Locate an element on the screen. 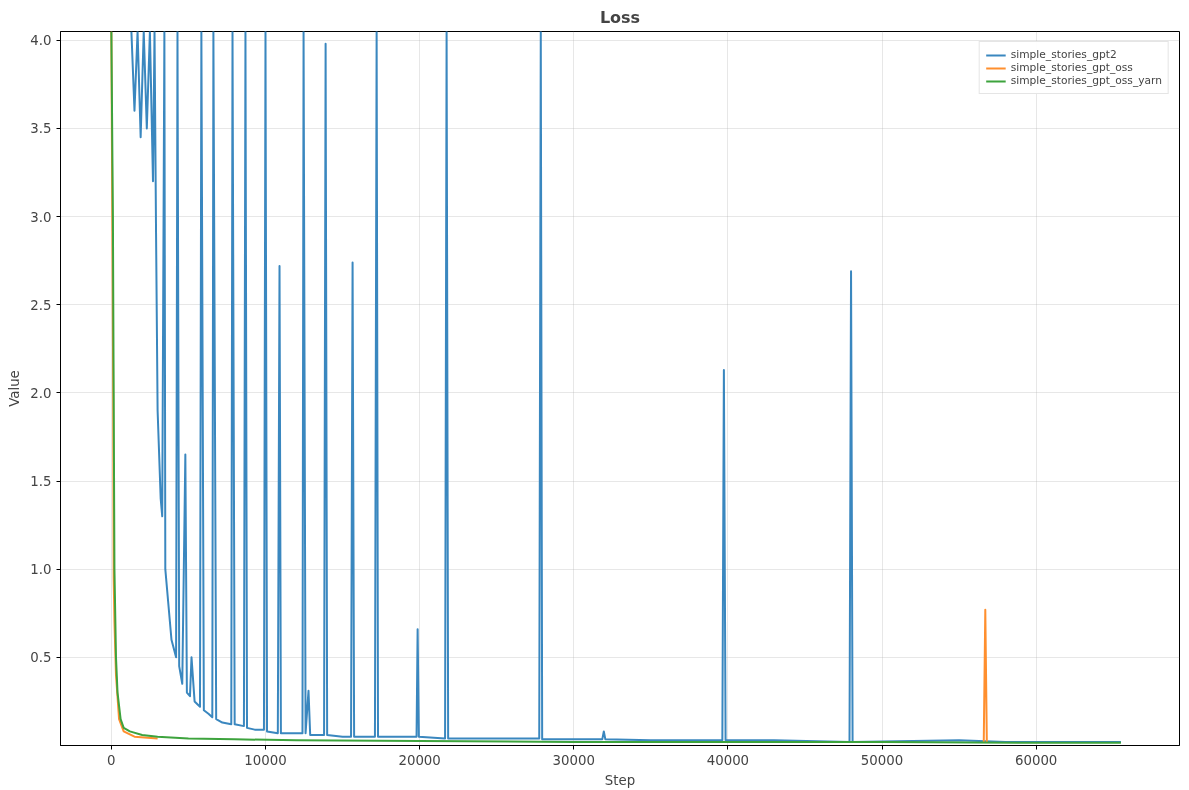 This screenshot has width=1189, height=790. x-axis-title: Step is located at coordinates (620, 780).